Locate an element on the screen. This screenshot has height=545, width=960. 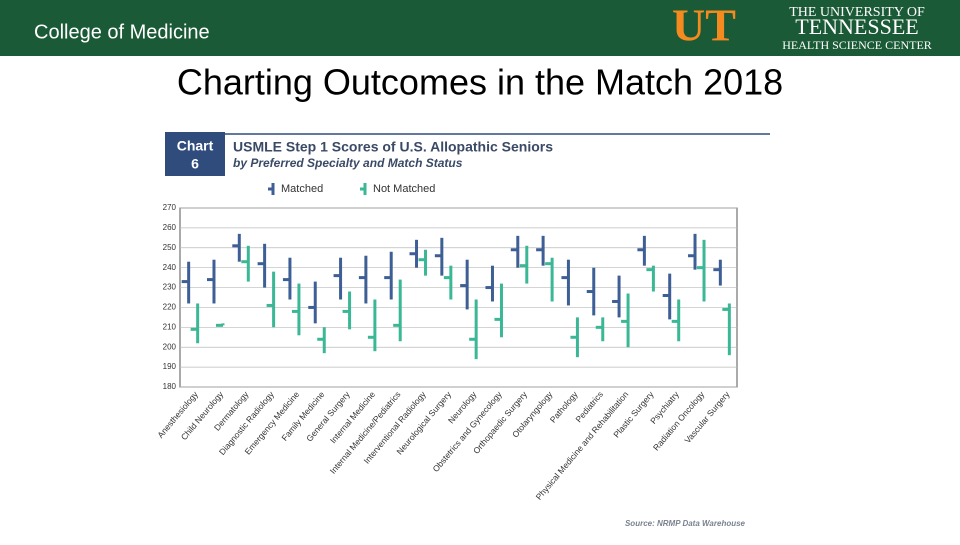
x-tick-label: Vascular Surgery is located at coordinates (707, 417).